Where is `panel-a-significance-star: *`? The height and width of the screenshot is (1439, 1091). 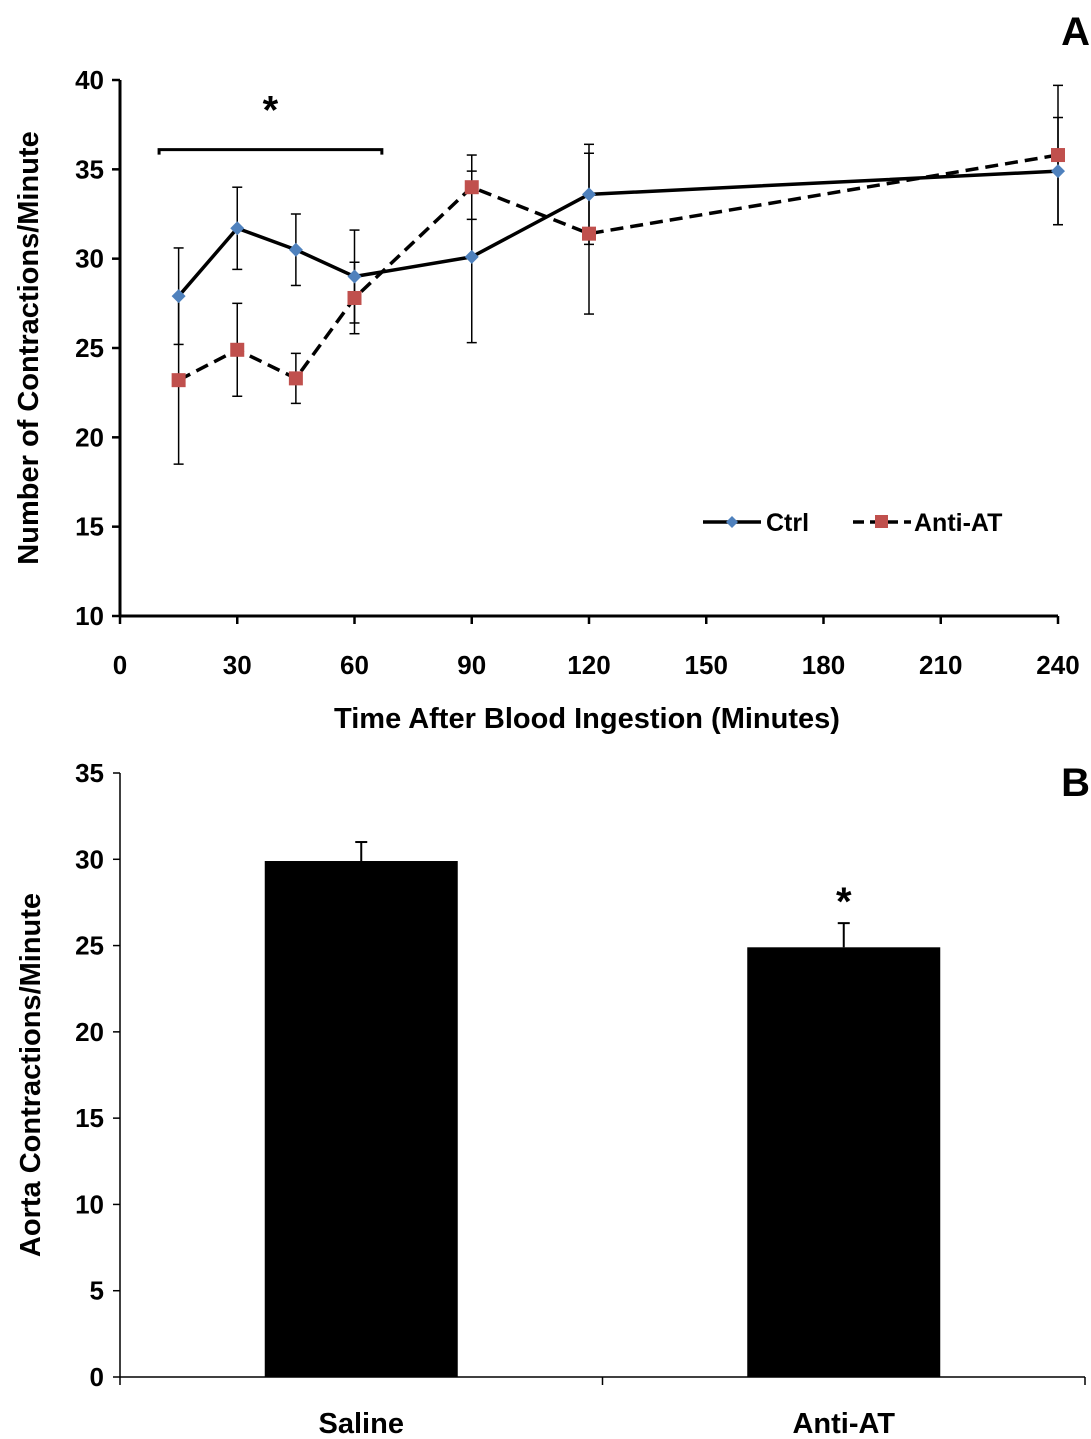
panel-a-significance-star: * is located at coordinates (271, 111).